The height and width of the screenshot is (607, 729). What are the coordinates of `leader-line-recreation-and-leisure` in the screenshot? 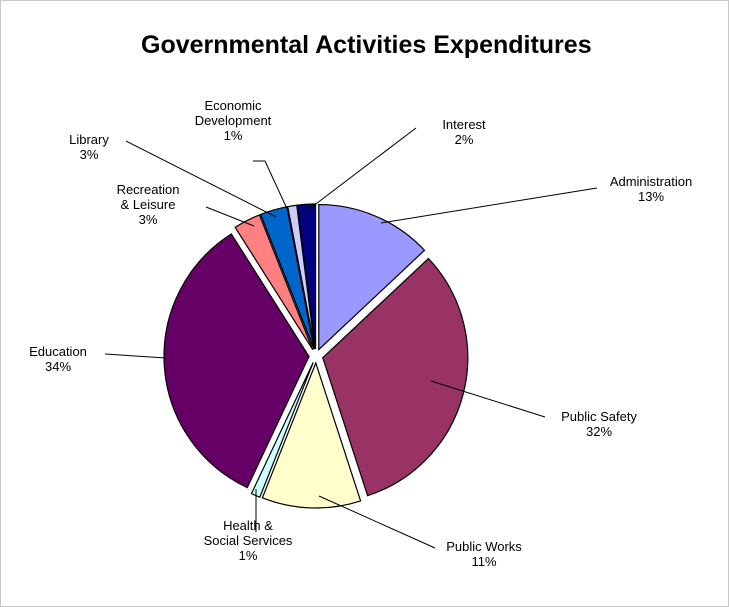 It's located at (230, 216).